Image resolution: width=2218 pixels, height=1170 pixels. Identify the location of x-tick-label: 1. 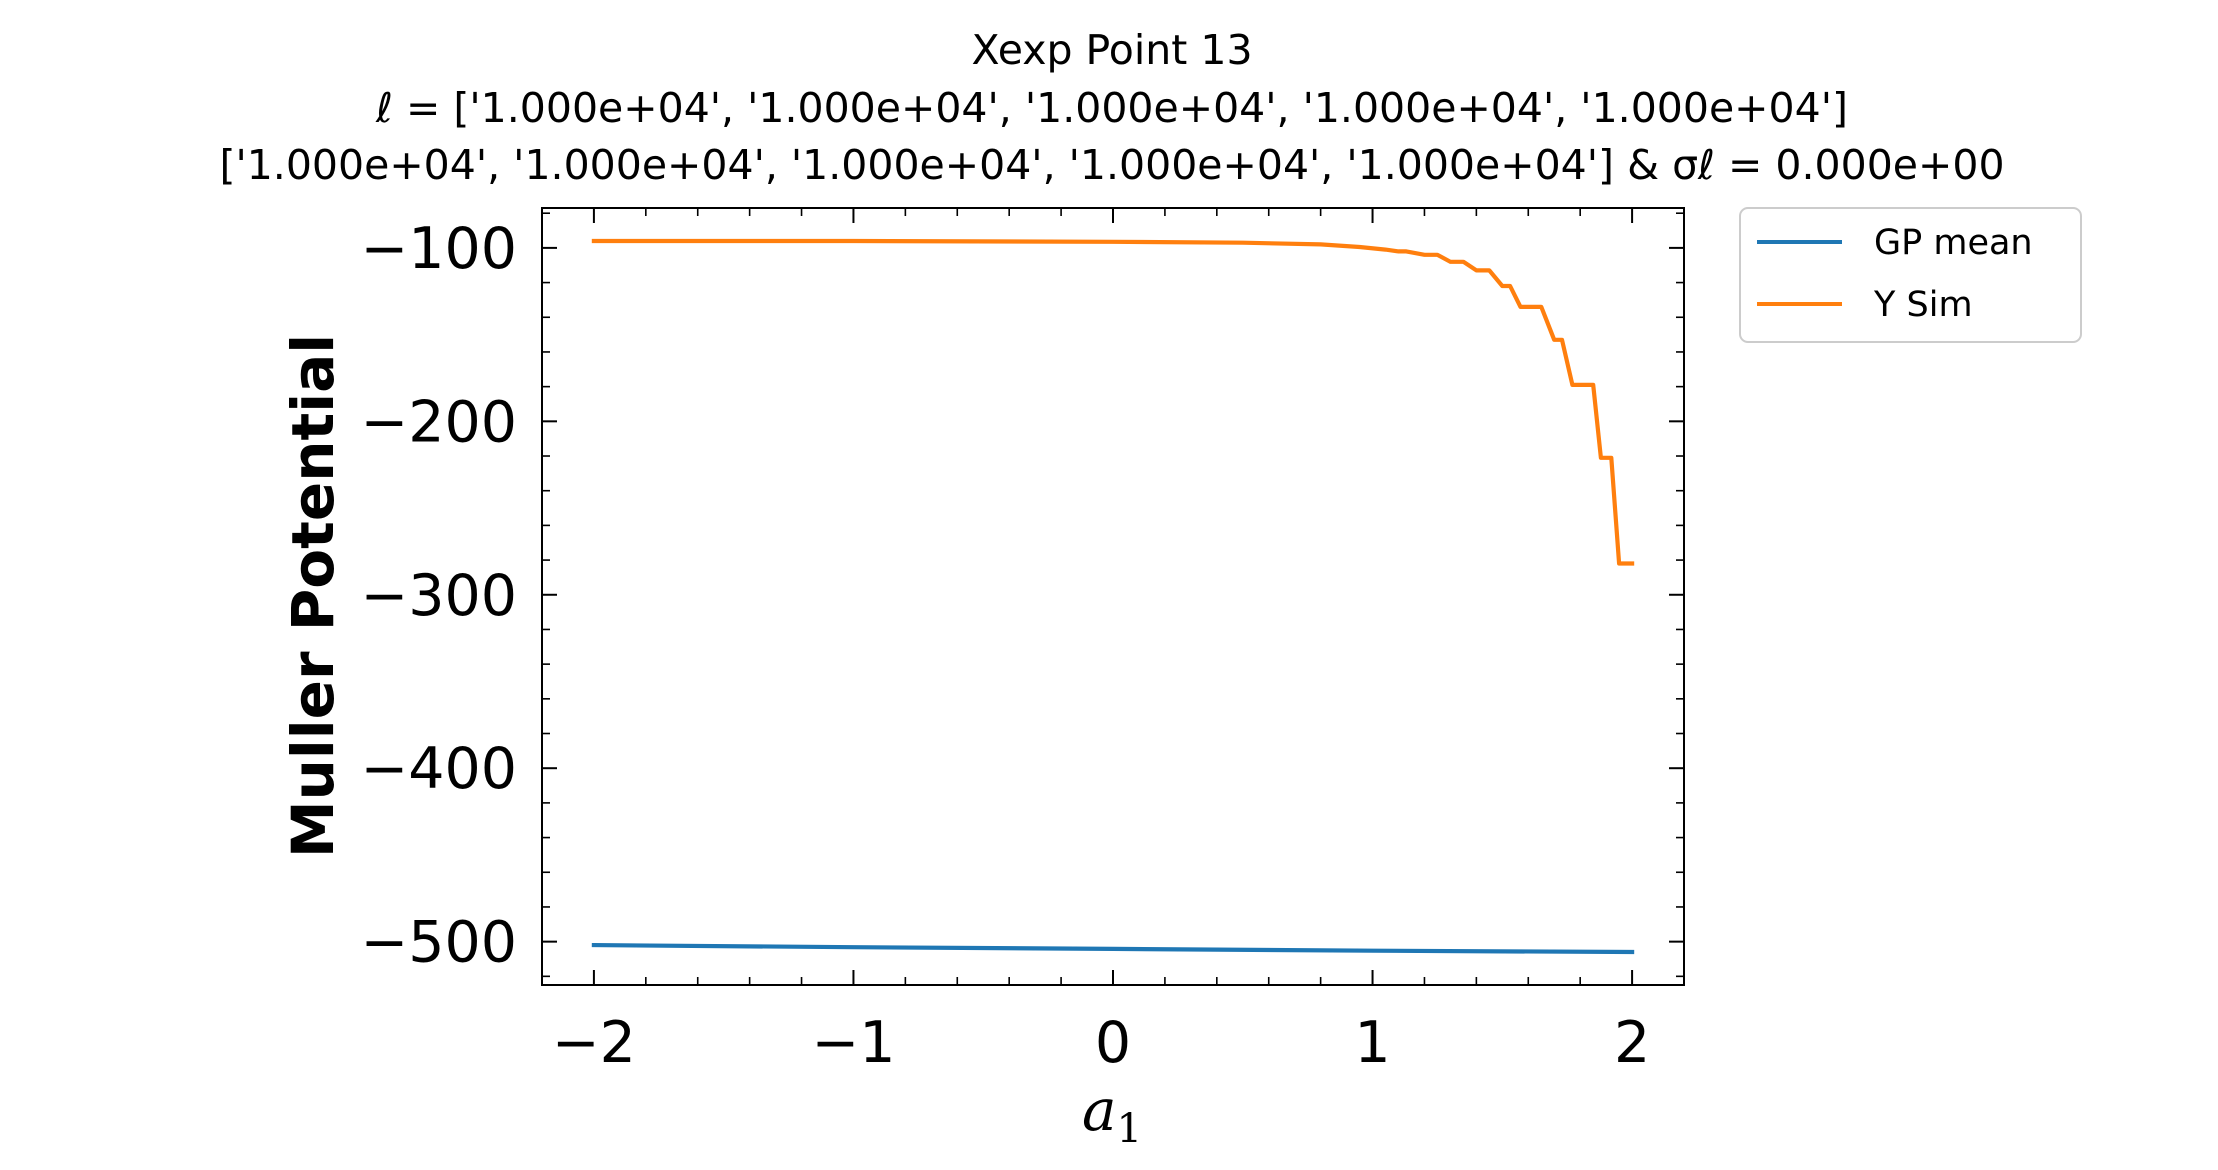
(1372, 1043).